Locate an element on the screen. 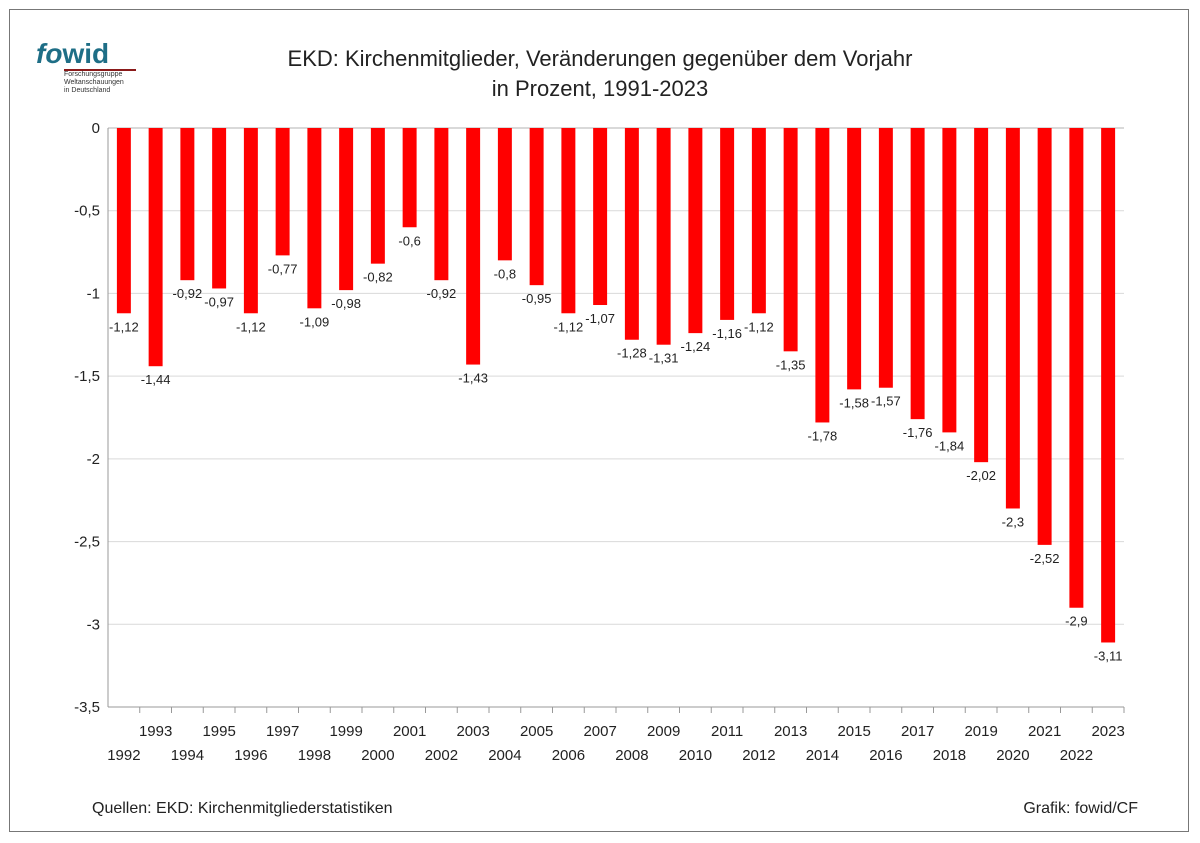 The width and height of the screenshot is (1200, 843). data-label: -0,77 is located at coordinates (283, 268).